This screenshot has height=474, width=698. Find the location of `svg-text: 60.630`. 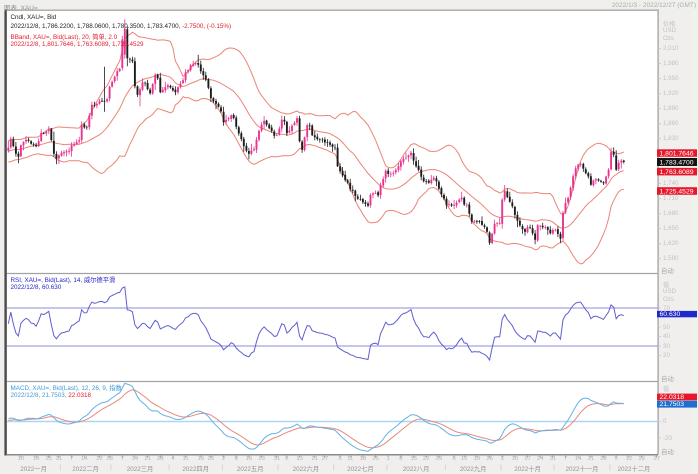

svg-text: 60.630 is located at coordinates (670, 314).